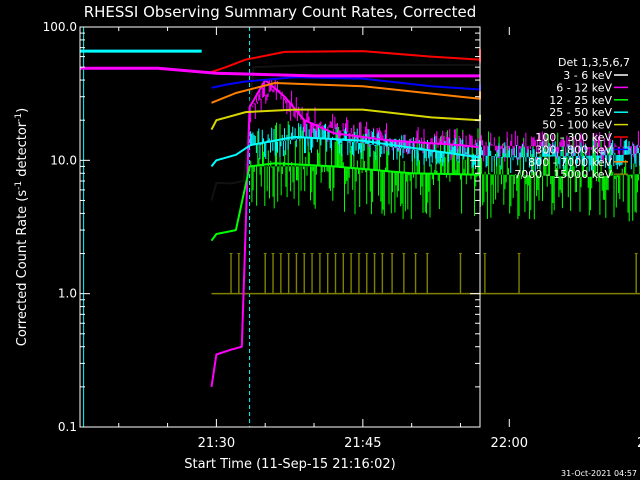  Describe the element at coordinates (573, 149) in the screenshot. I see `legend-label: 300 - 800 keV` at that location.